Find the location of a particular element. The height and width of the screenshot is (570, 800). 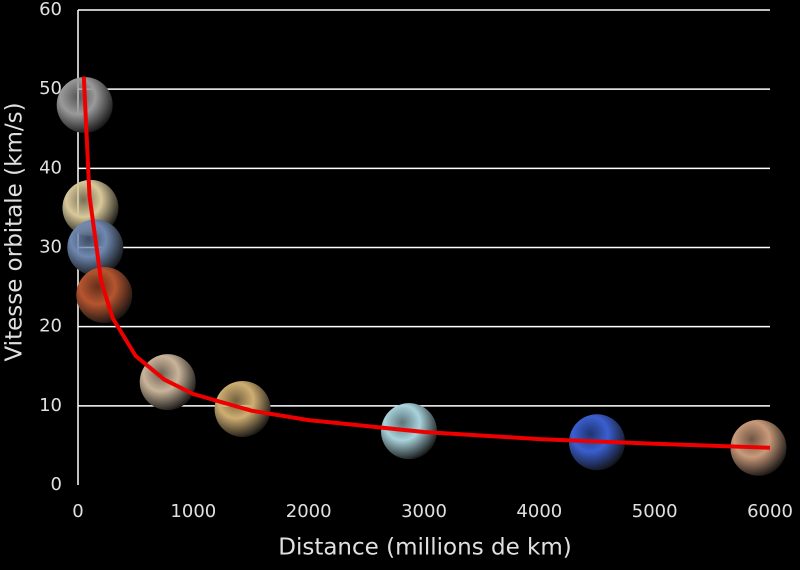

y-tick-label: 50 is located at coordinates (50, 88).